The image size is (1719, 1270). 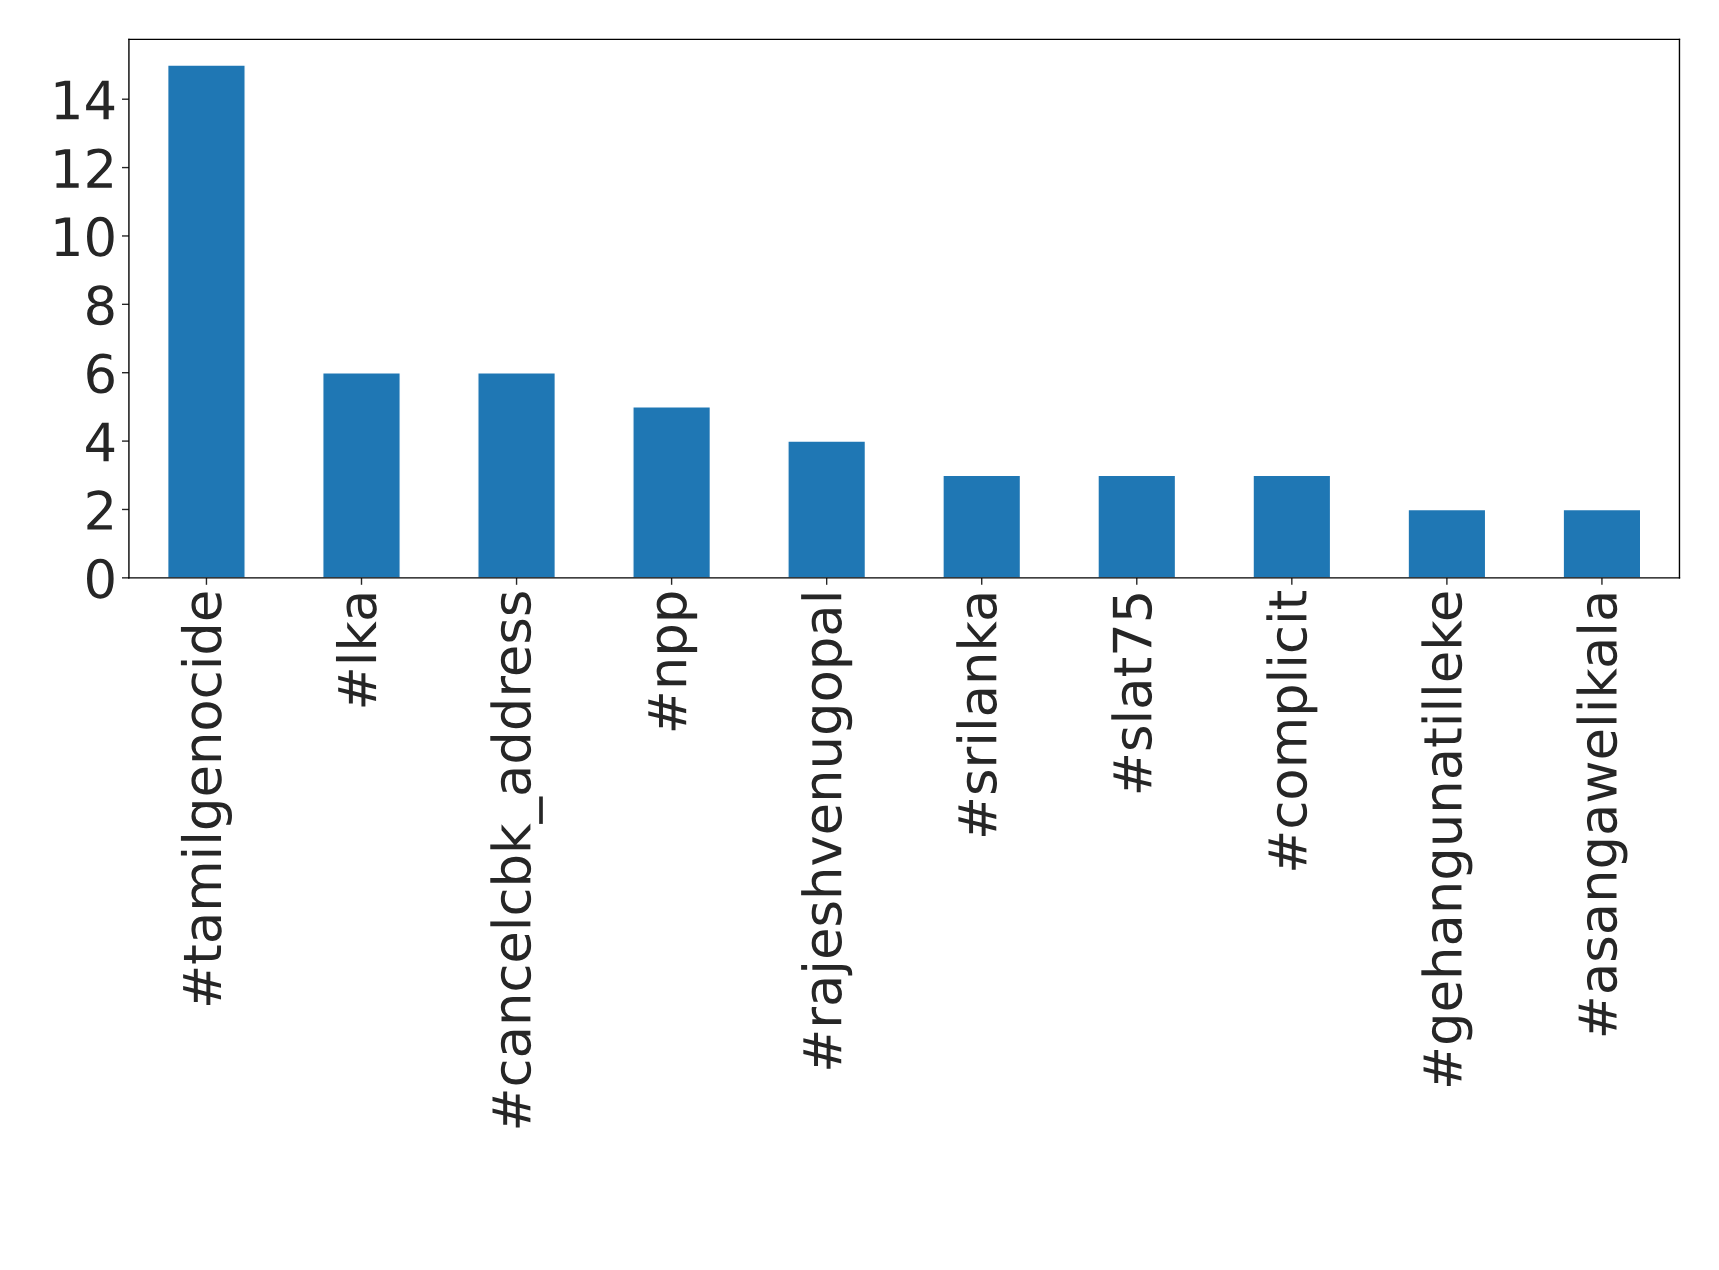 I want to click on x-tick-label: #cancelcbk_address, so click(x=516, y=860).